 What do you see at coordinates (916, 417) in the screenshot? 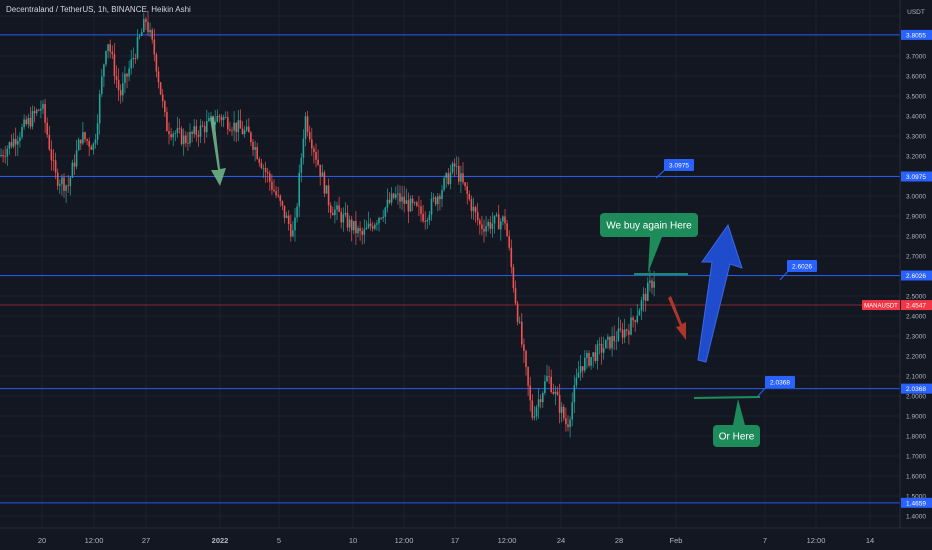
I see `price-axis-tick: 1.9000` at bounding box center [916, 417].